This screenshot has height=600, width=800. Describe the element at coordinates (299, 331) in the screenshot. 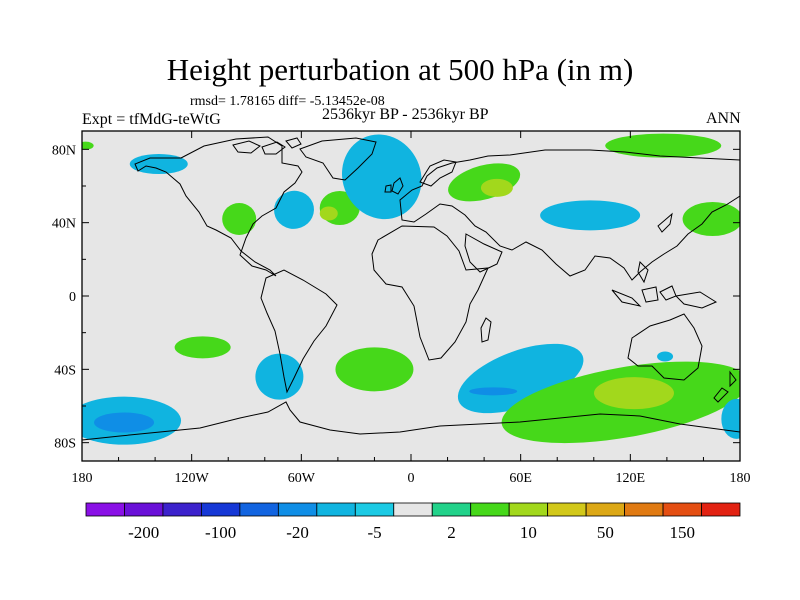

I see `coast-south-america` at that location.